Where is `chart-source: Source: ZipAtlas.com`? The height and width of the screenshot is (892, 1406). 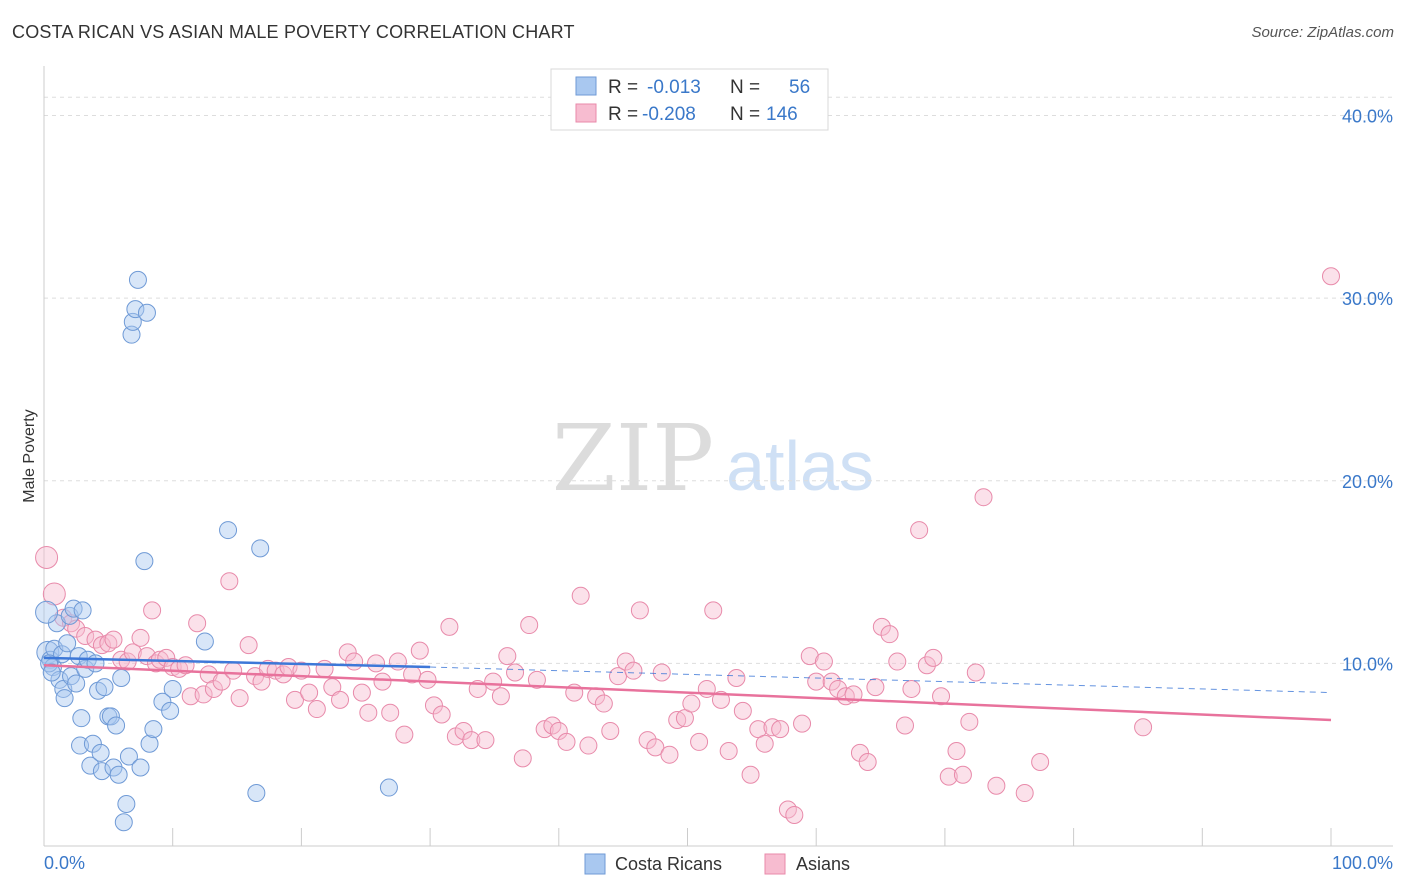 chart-source: Source: ZipAtlas.com is located at coordinates (1322, 32).